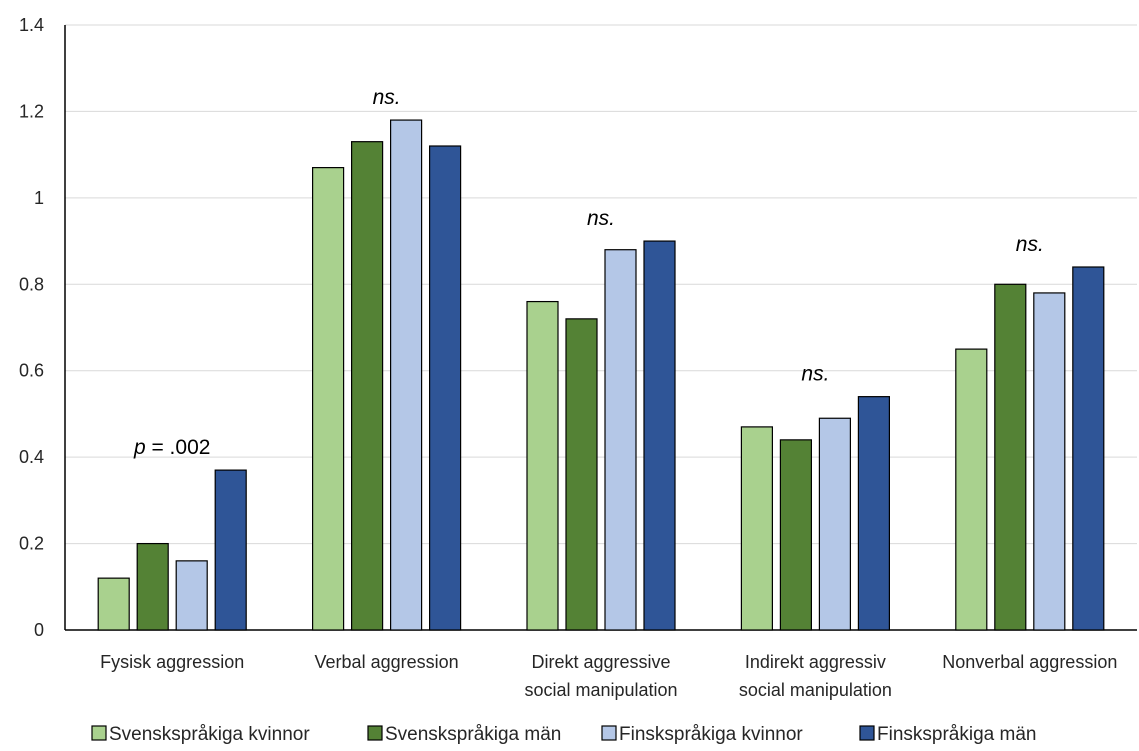 The image size is (1139, 751). I want to click on x-category-label: Indirekt aggressiv, so click(815, 662).